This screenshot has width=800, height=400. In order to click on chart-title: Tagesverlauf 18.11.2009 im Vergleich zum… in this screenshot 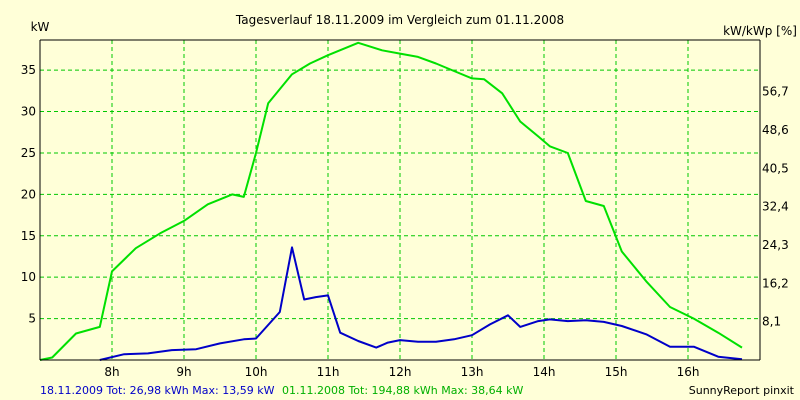, I will do `click(399, 20)`.